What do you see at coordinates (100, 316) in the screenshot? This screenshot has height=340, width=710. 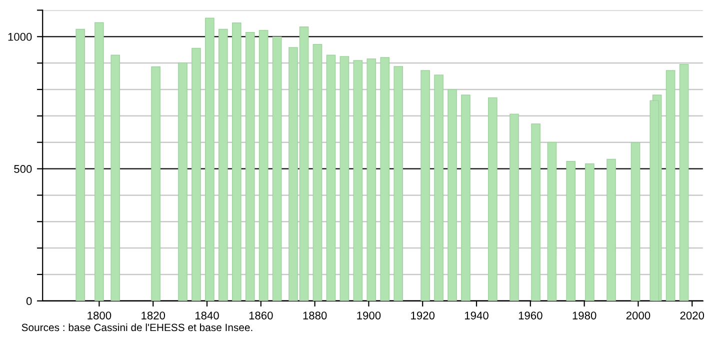 I see `x-tick-label: 1800` at bounding box center [100, 316].